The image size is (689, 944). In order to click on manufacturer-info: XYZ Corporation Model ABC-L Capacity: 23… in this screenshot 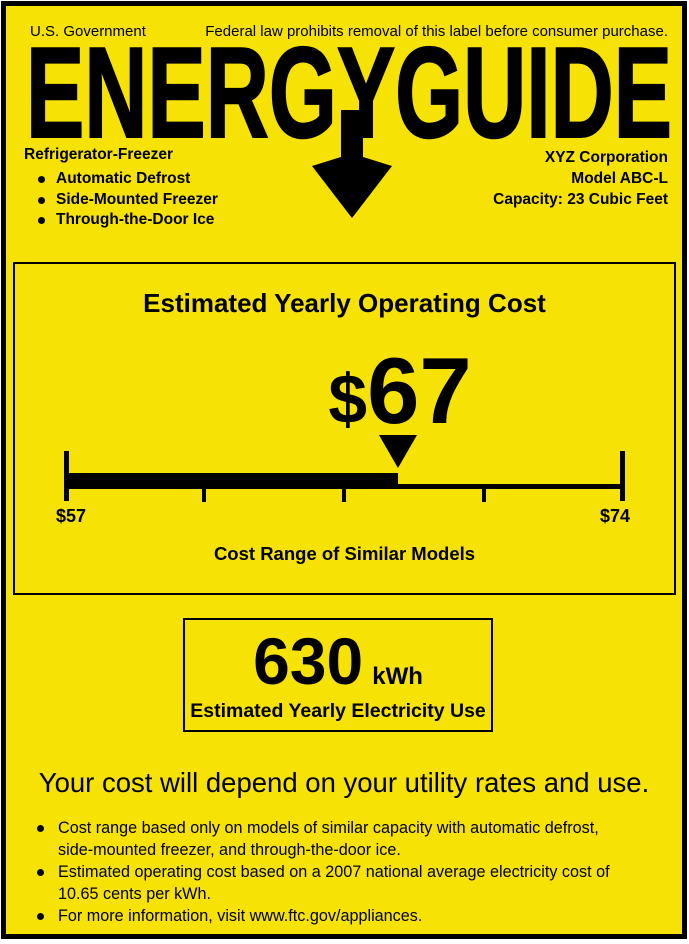, I will do `click(580, 178)`.